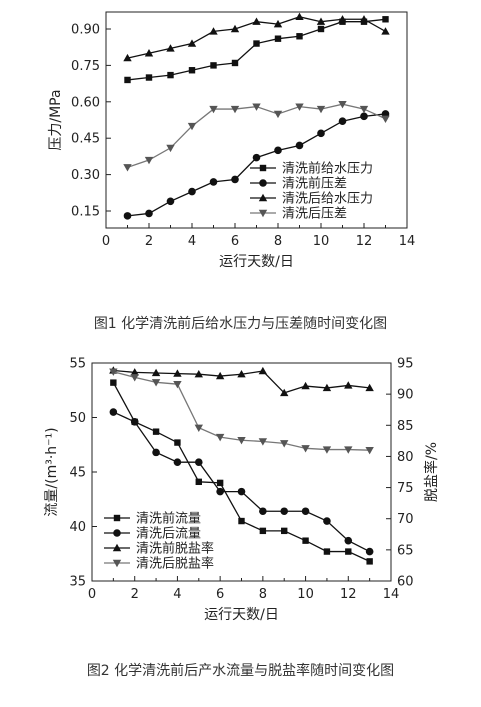 This screenshot has height=707, width=481. I want to click on y2-tick-label: 75, so click(405, 488).